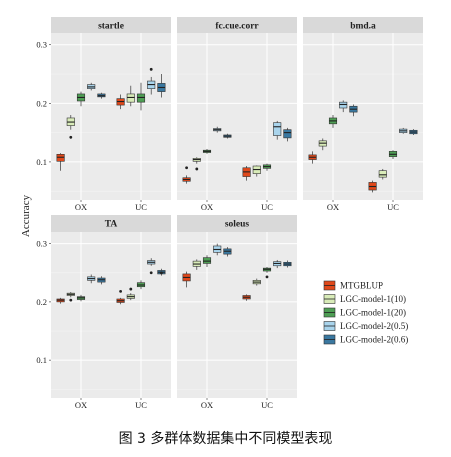 Image resolution: width=451 pixels, height=457 pixels. I want to click on panel-title: soleus, so click(237, 225).